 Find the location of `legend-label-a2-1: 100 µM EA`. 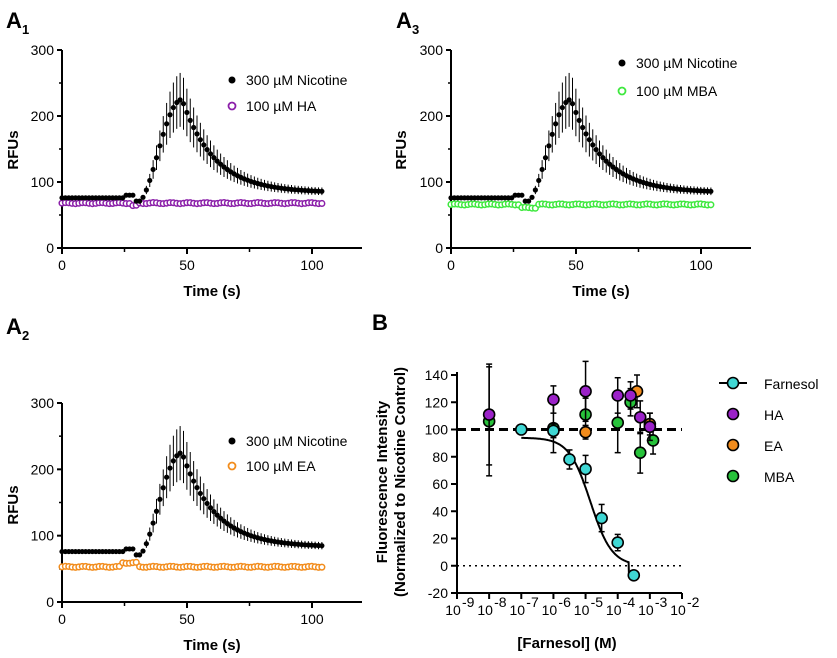

legend-label-a2-1: 100 µM EA is located at coordinates (281, 466).